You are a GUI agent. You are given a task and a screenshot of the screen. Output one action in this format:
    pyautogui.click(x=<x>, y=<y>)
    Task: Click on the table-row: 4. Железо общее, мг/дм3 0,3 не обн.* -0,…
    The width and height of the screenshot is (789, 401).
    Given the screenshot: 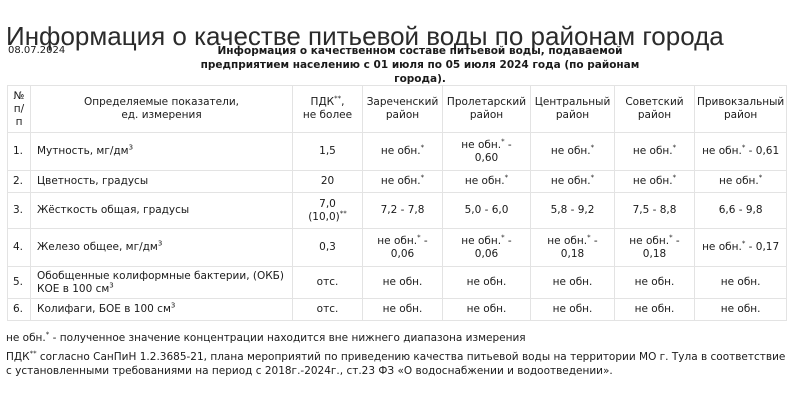 What is the action you would take?
    pyautogui.click(x=397, y=247)
    